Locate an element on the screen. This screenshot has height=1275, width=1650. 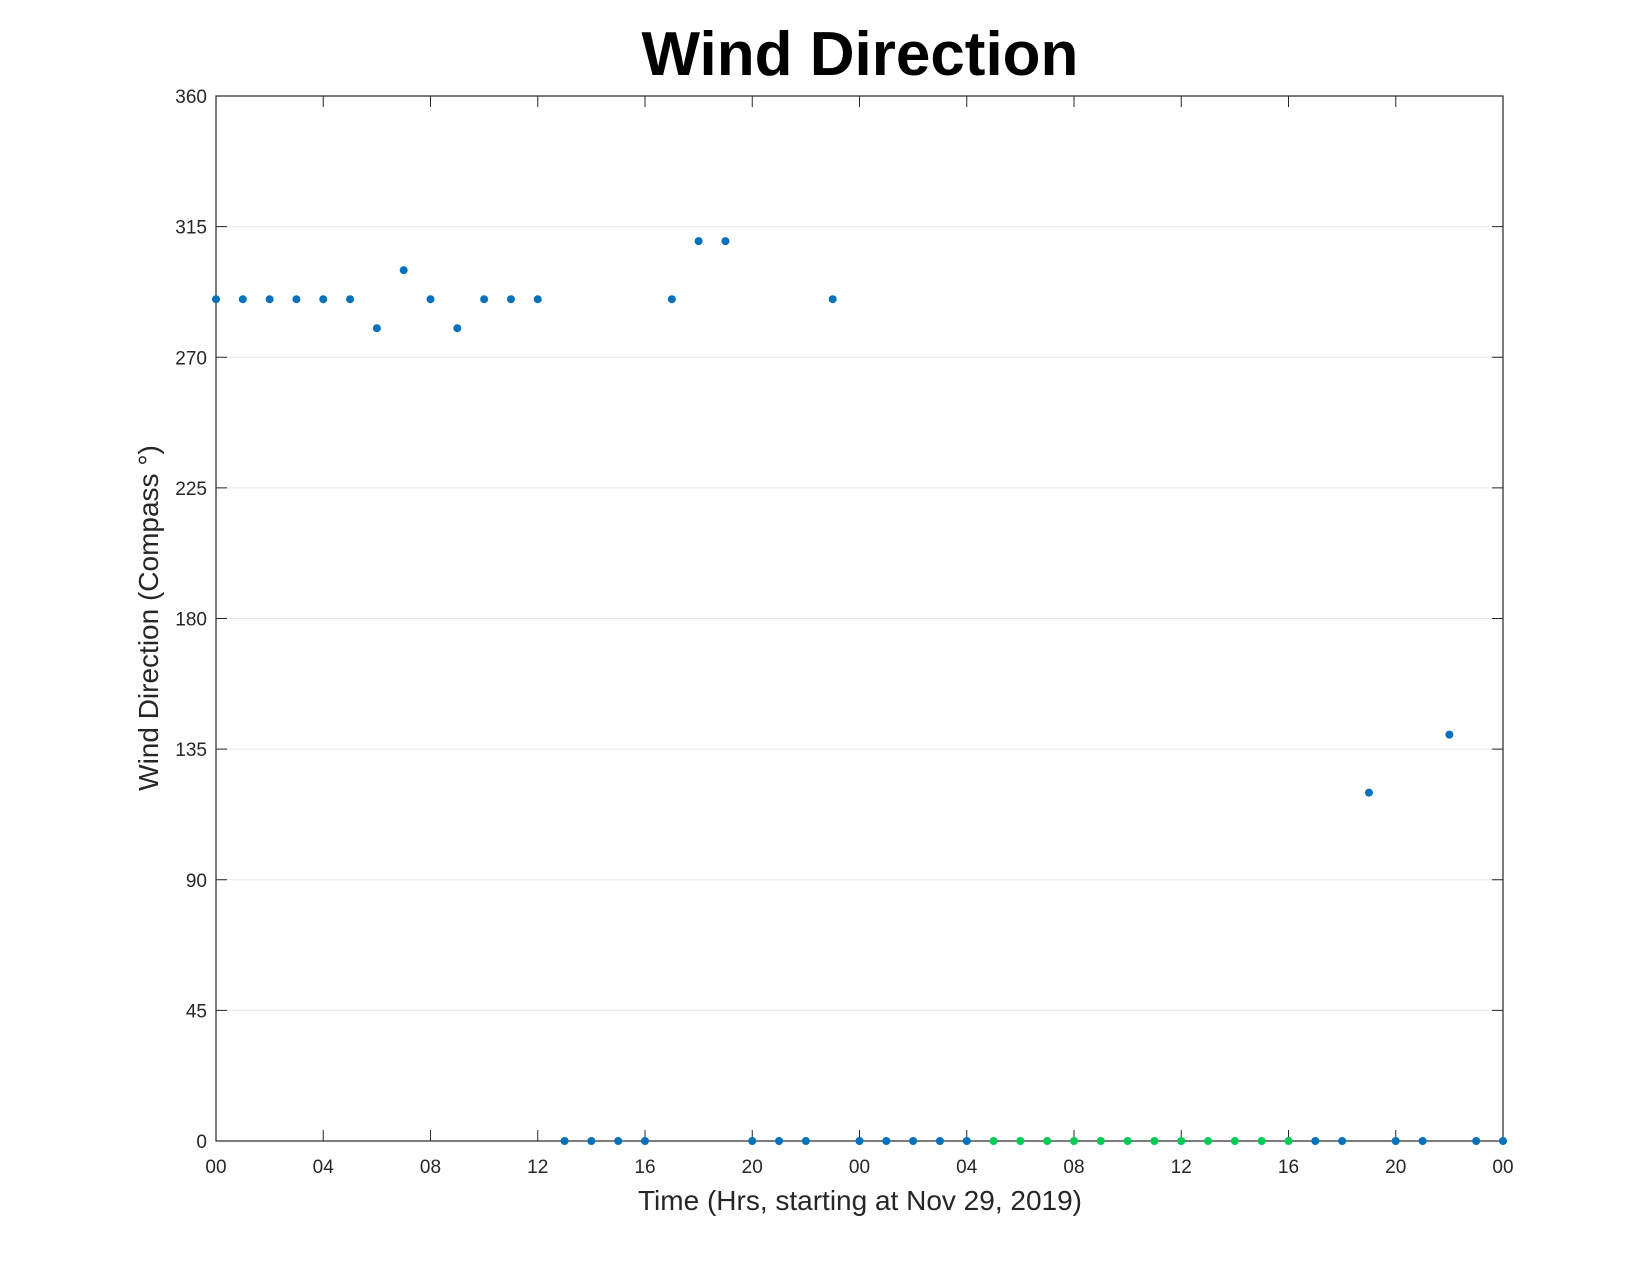
y-axis-label: Wind Direction (Compass °) is located at coordinates (148, 618).